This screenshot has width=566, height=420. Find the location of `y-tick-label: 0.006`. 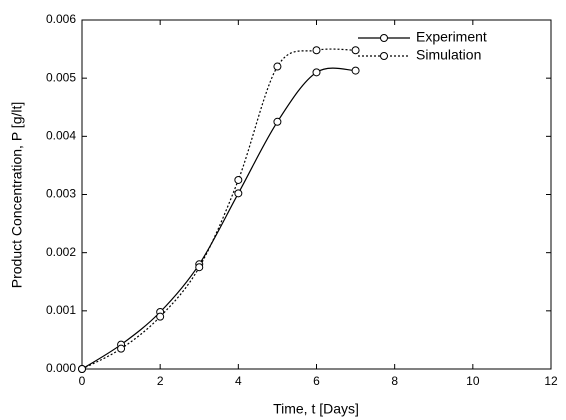

y-tick-label: 0.006 is located at coordinates (61, 19).